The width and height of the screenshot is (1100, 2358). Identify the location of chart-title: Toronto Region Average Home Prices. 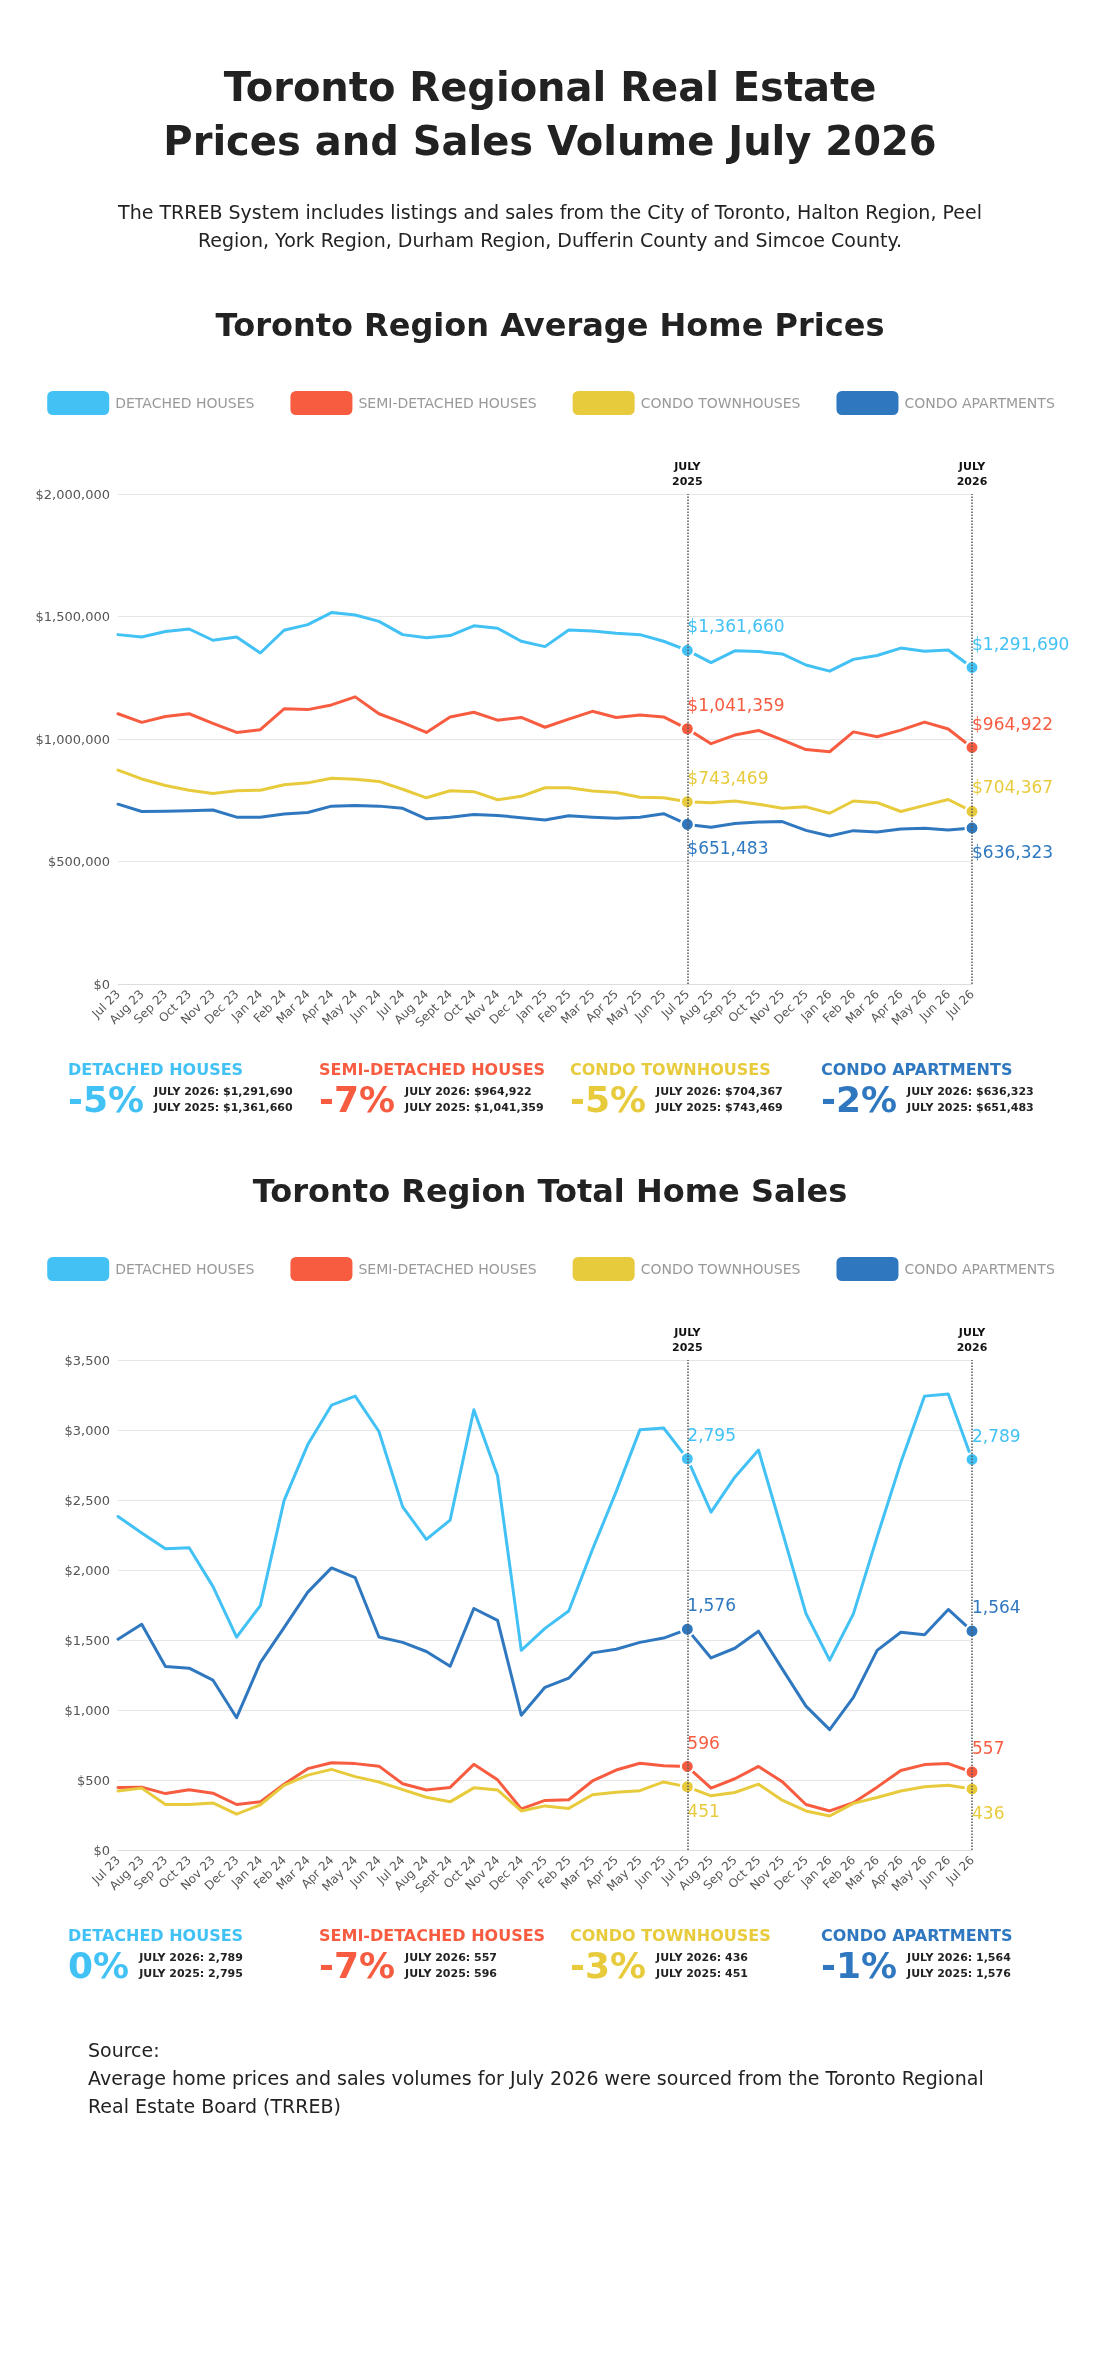
(550, 325).